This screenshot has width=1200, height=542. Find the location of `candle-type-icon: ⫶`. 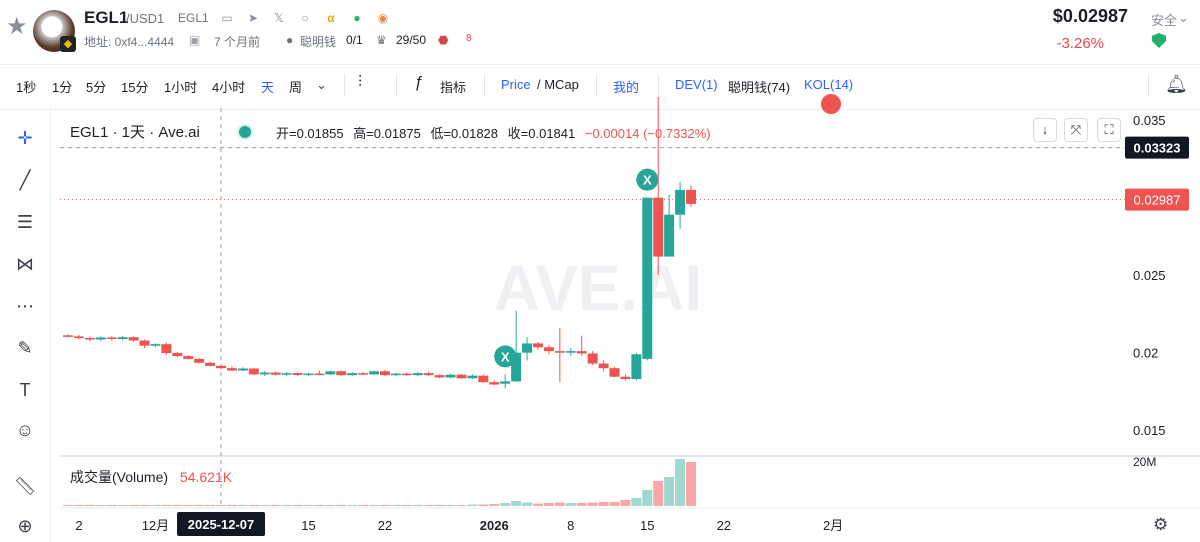

candle-type-icon: ⫶ is located at coordinates (360, 82).